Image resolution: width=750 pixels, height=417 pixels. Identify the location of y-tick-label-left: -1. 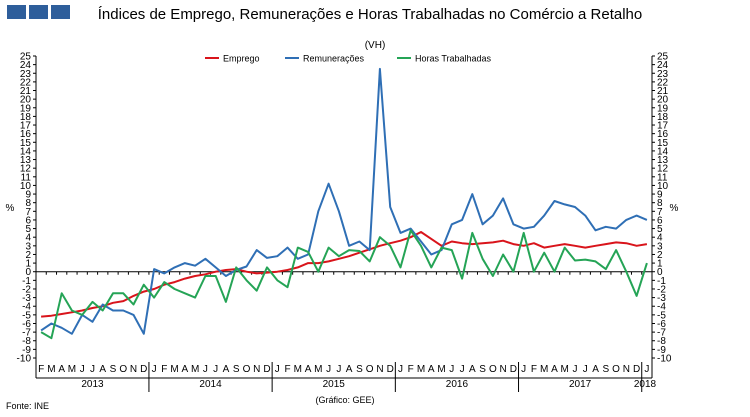
(26, 281).